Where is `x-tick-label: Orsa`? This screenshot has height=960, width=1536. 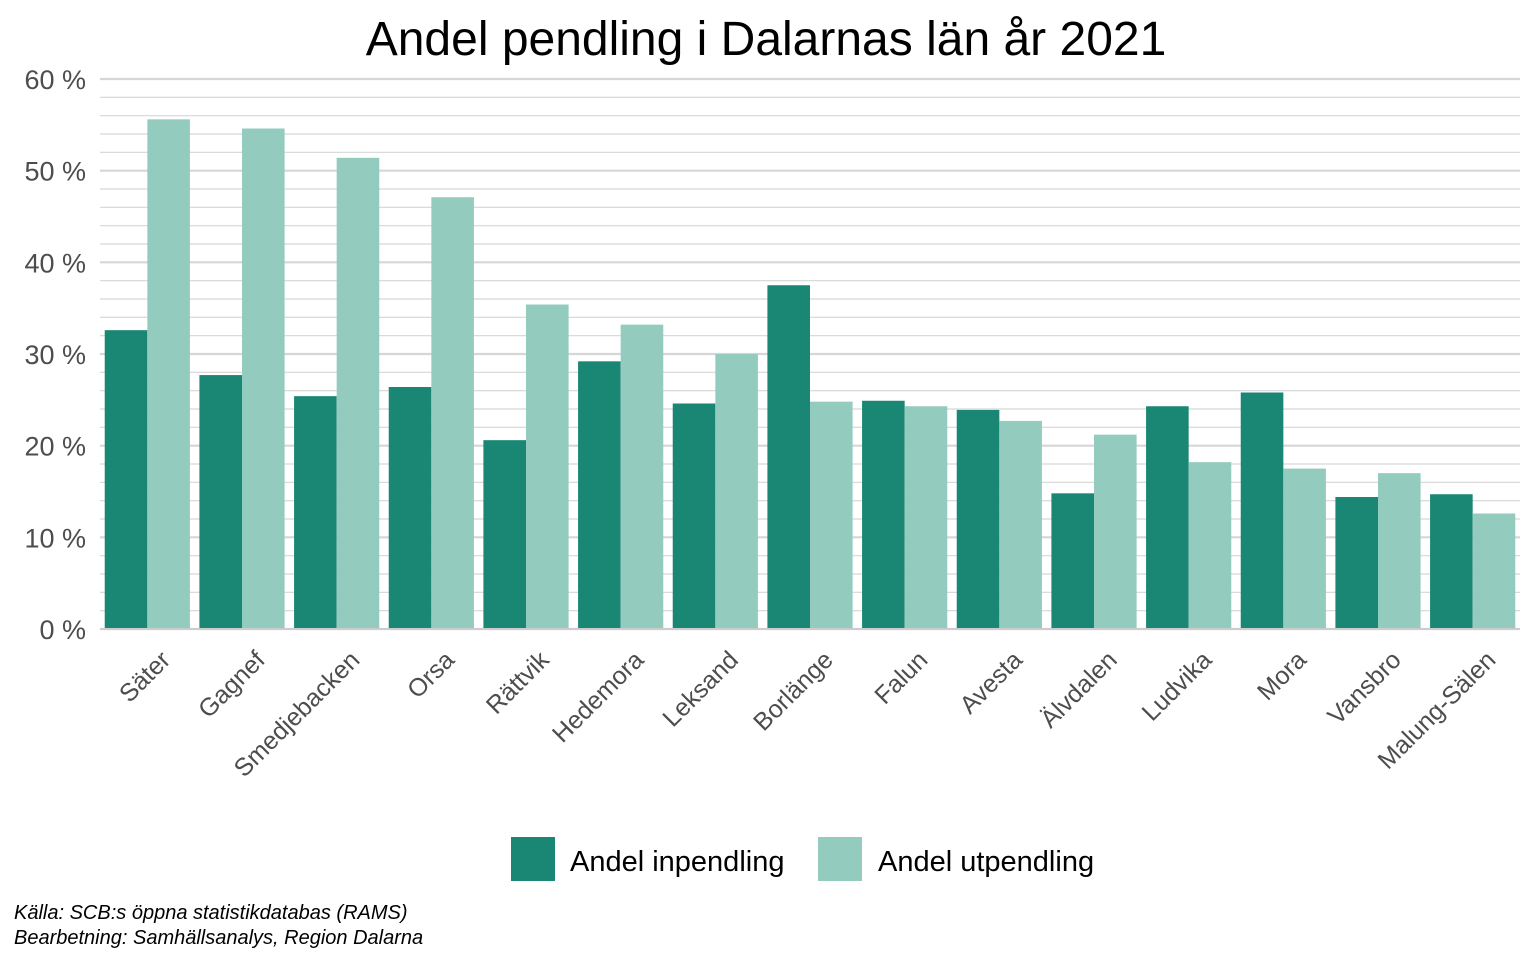 x-tick-label: Orsa is located at coordinates (431, 675).